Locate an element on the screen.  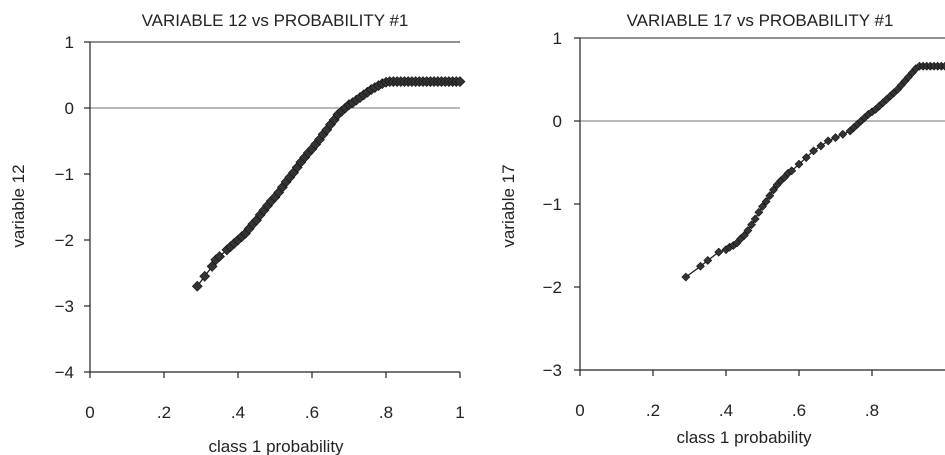
chart-title: VARIABLE 12 vs PROBABILITY #1 is located at coordinates (275, 20).